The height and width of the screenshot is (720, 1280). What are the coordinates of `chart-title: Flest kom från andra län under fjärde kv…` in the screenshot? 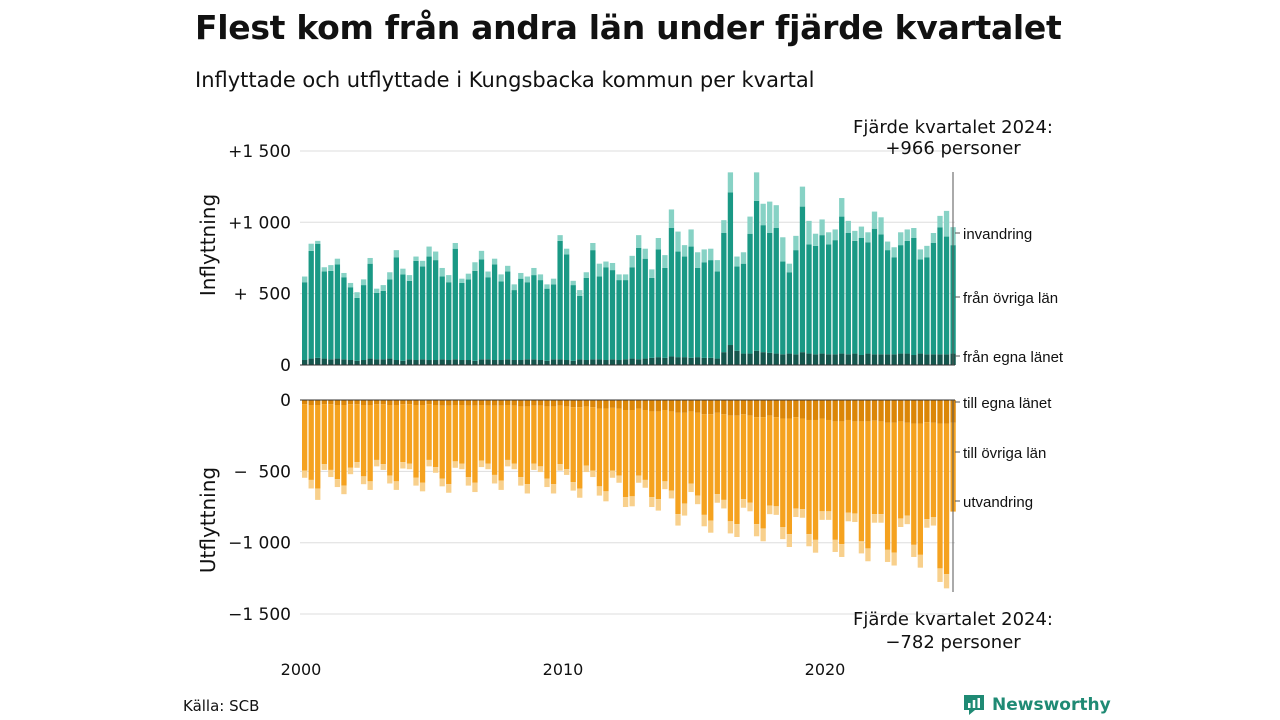 It's located at (628, 27).